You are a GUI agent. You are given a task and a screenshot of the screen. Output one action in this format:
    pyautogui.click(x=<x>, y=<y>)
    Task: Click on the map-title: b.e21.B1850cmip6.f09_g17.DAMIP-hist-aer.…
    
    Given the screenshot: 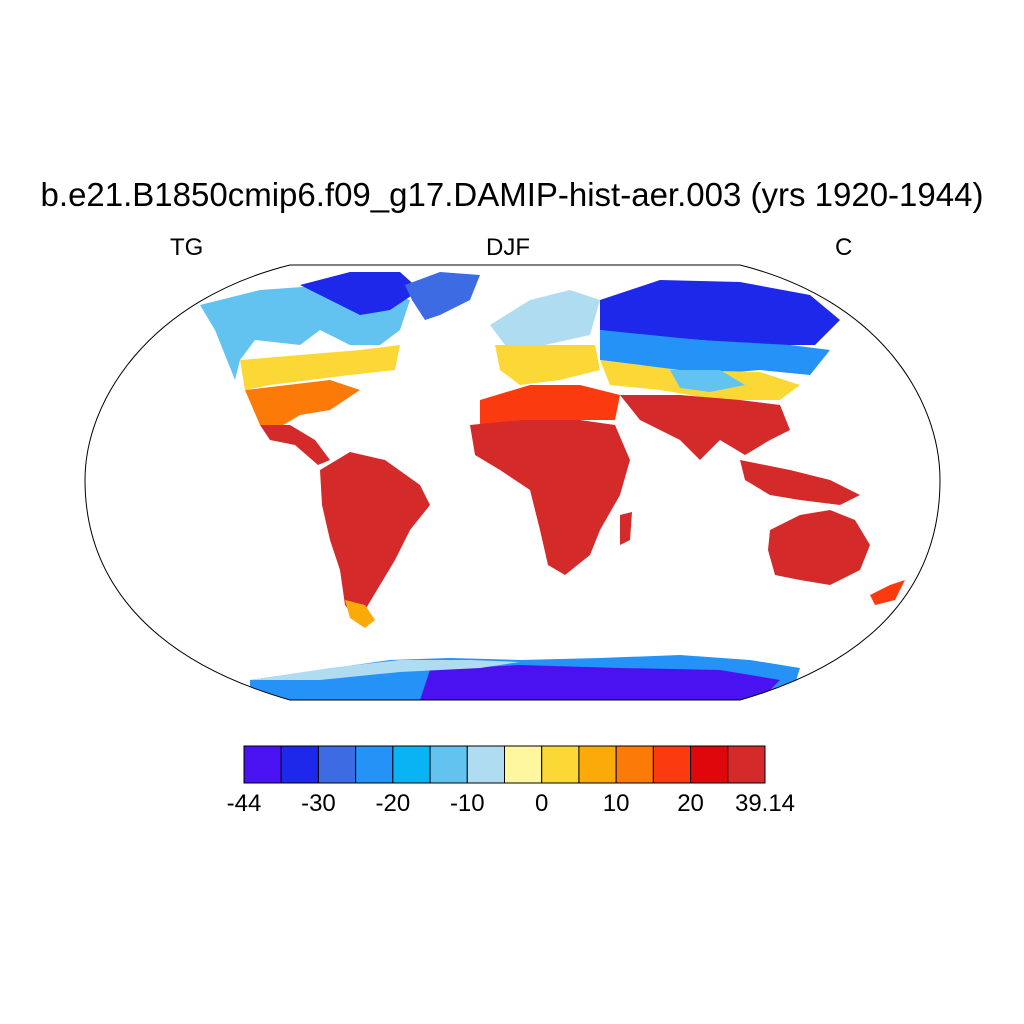 What is the action you would take?
    pyautogui.click(x=512, y=194)
    